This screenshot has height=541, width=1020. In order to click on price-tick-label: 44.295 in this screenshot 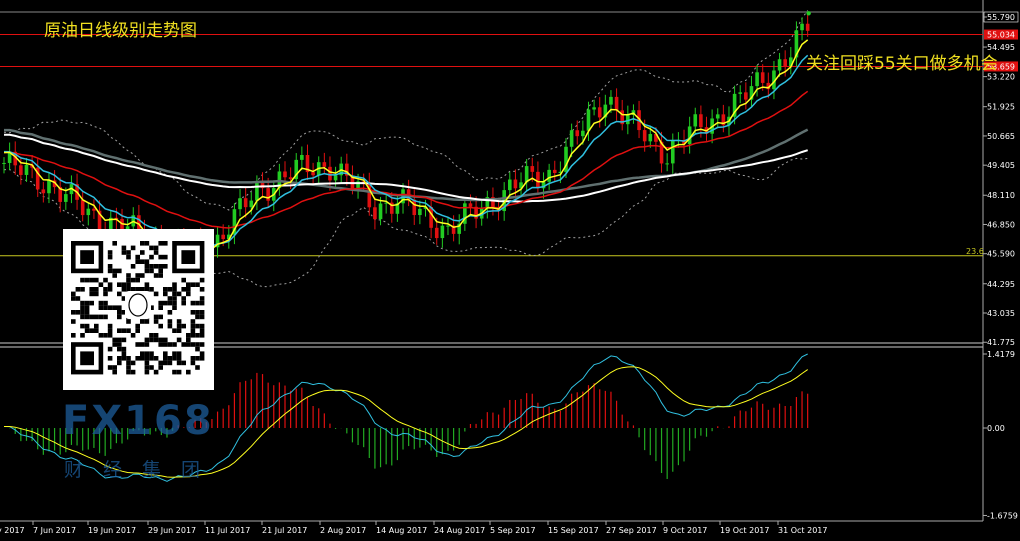, I will do `click(1001, 284)`.